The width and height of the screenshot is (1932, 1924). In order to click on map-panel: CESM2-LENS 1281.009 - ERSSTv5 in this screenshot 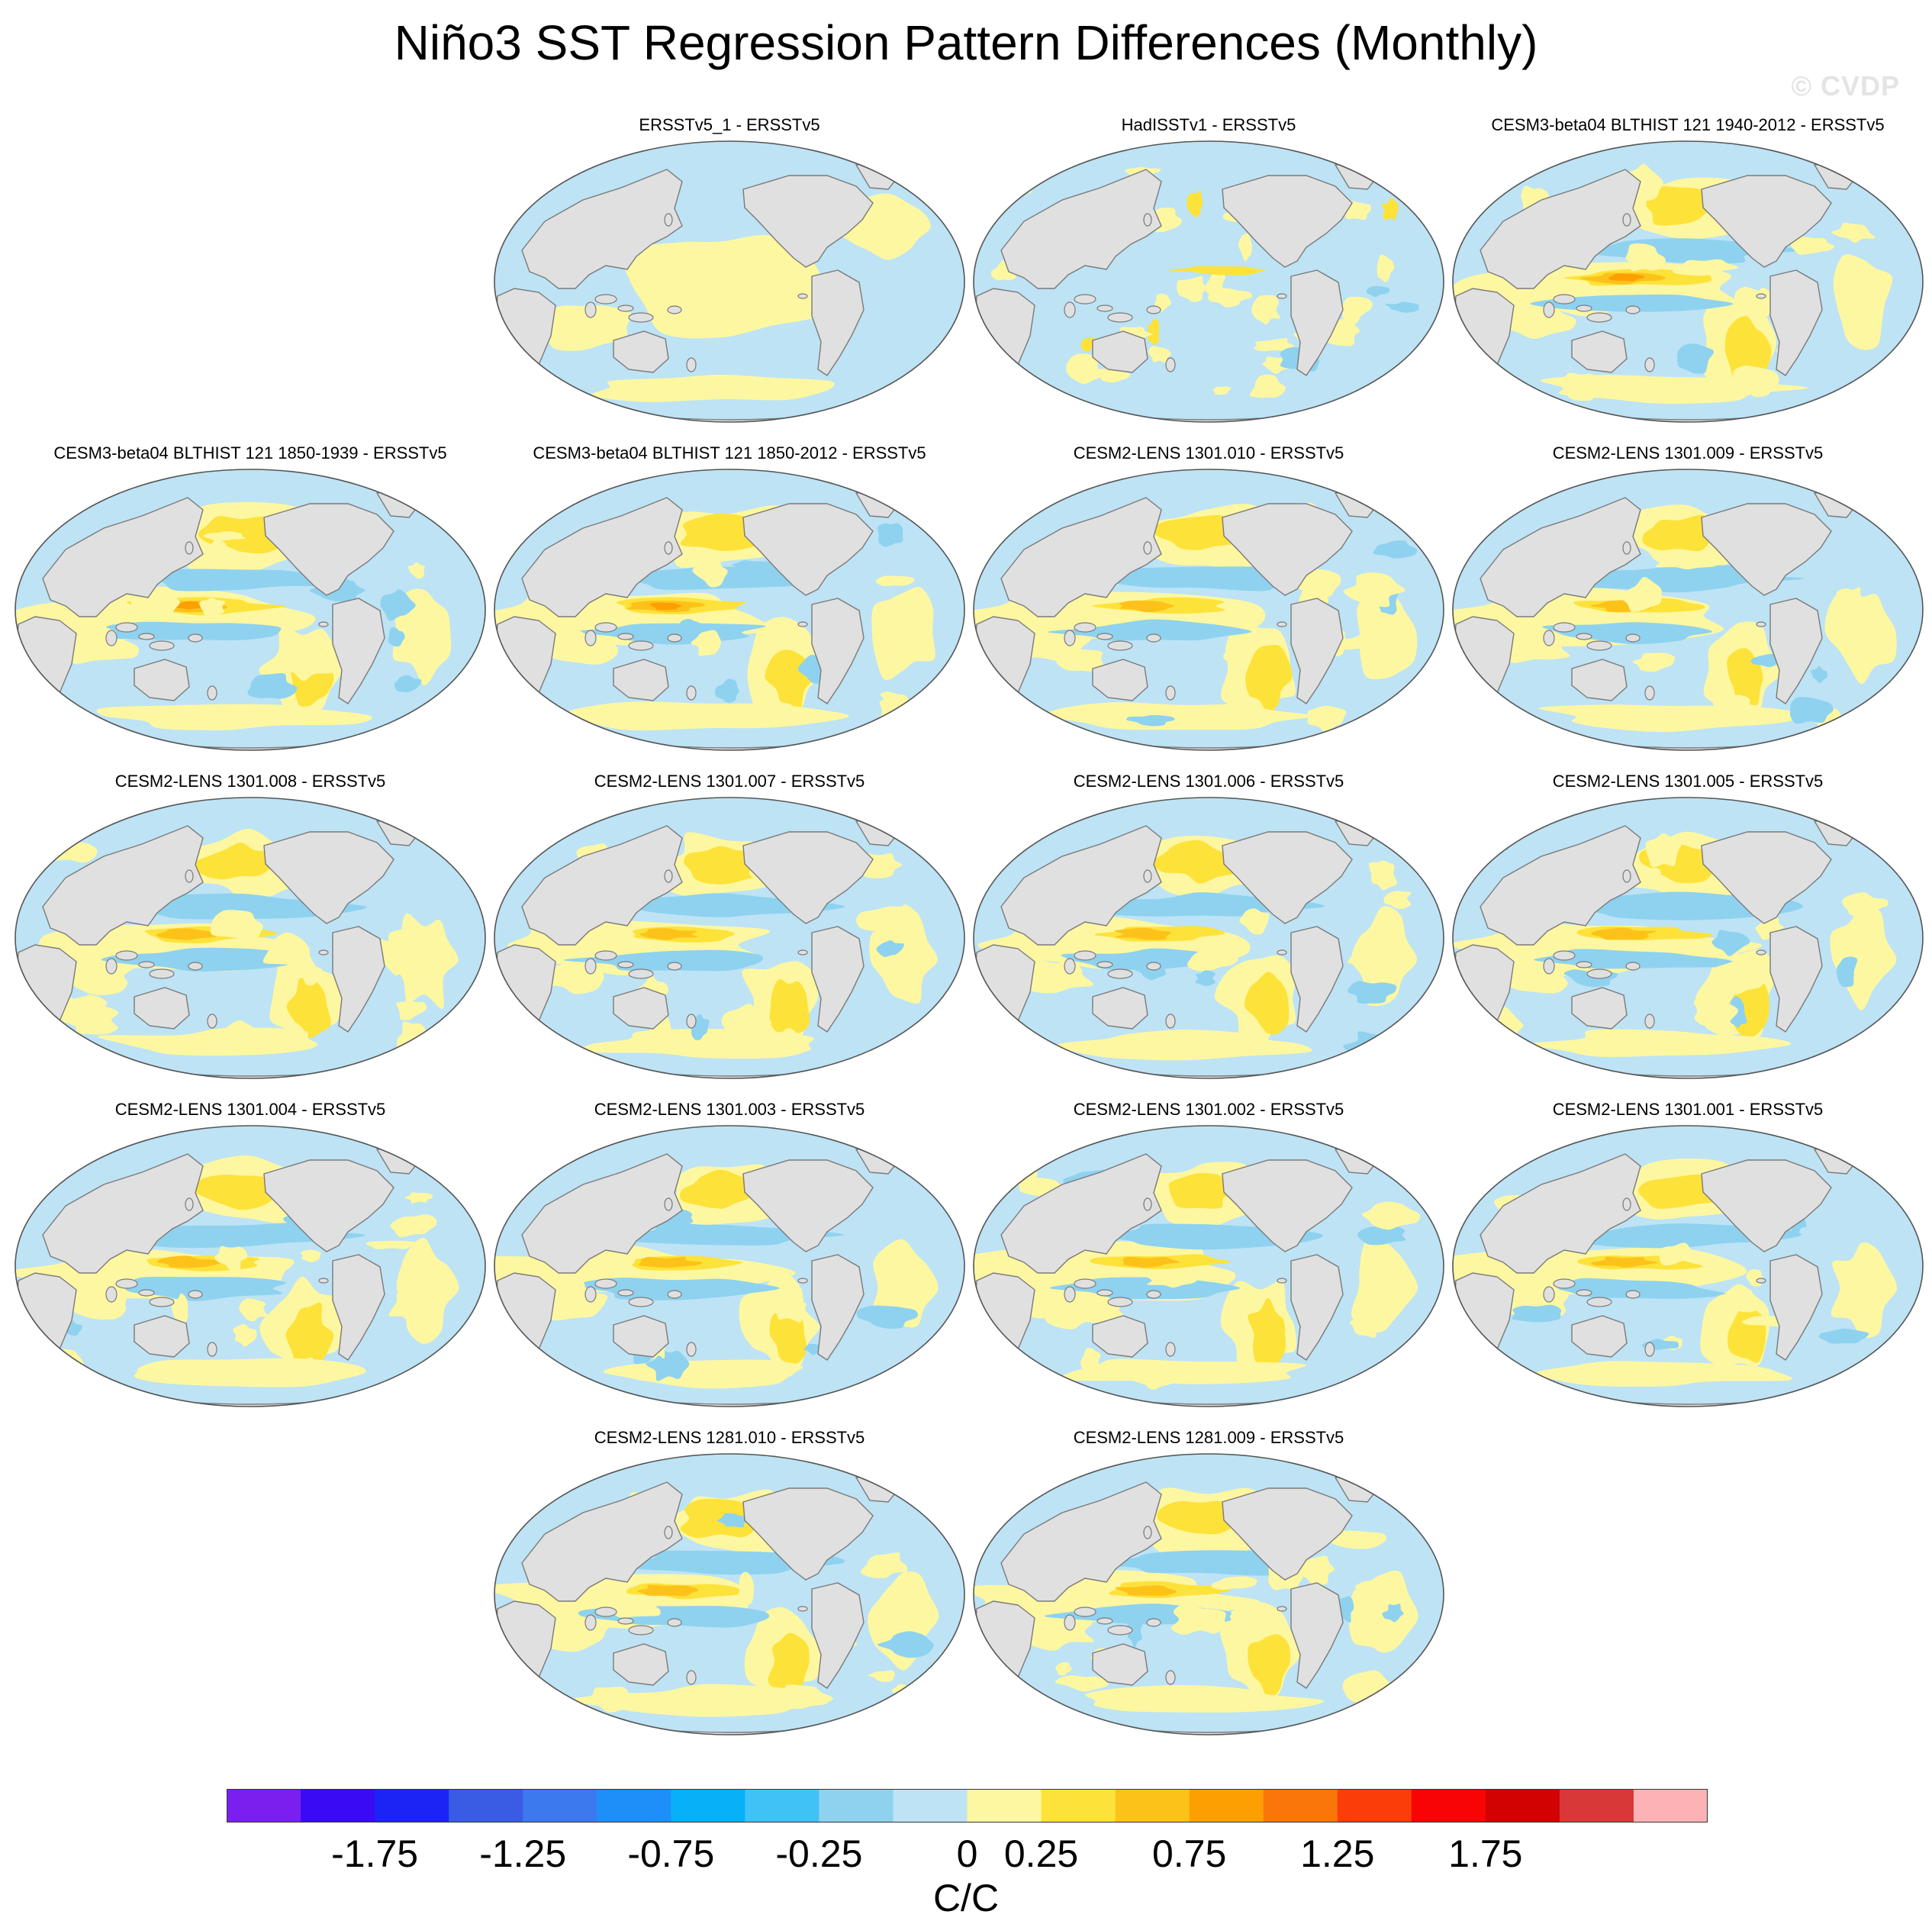, I will do `click(1209, 1583)`.